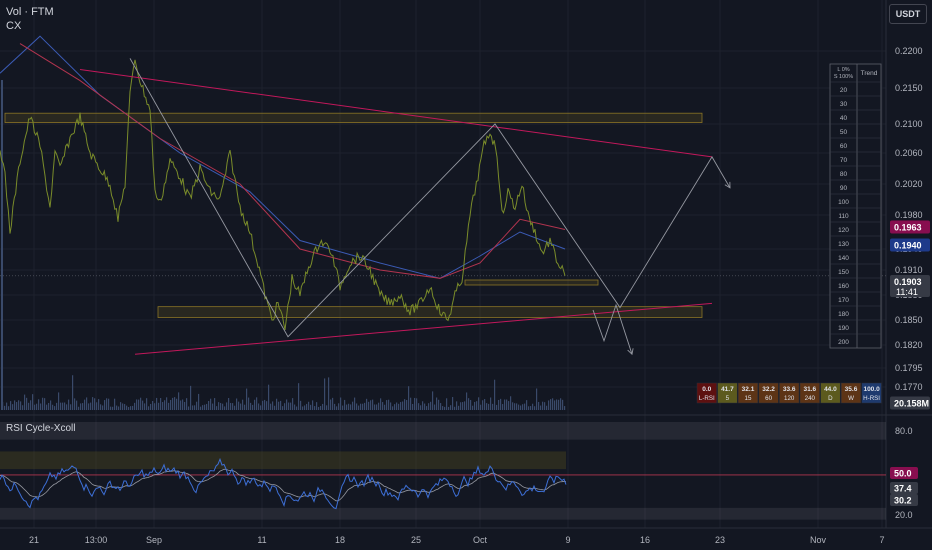 The width and height of the screenshot is (932, 550). I want to click on rsi-cell-value: 32.1, so click(748, 389).